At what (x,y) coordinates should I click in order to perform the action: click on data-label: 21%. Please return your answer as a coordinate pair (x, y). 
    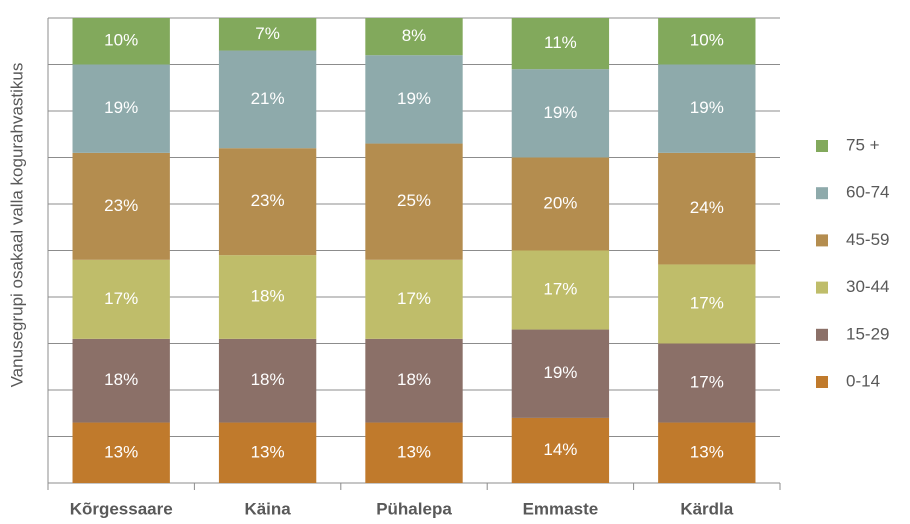
    Looking at the image, I should click on (268, 98).